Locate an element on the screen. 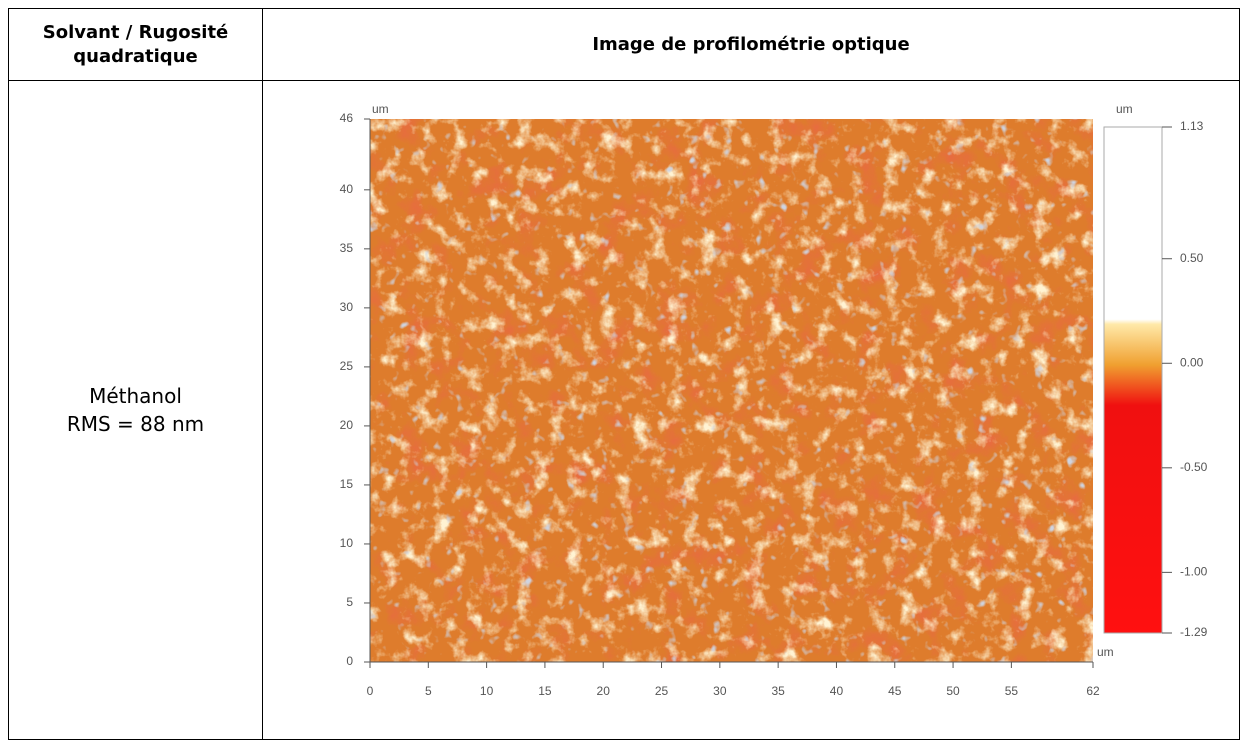 The height and width of the screenshot is (740, 1247). x-tick-label: 5 is located at coordinates (428, 691).